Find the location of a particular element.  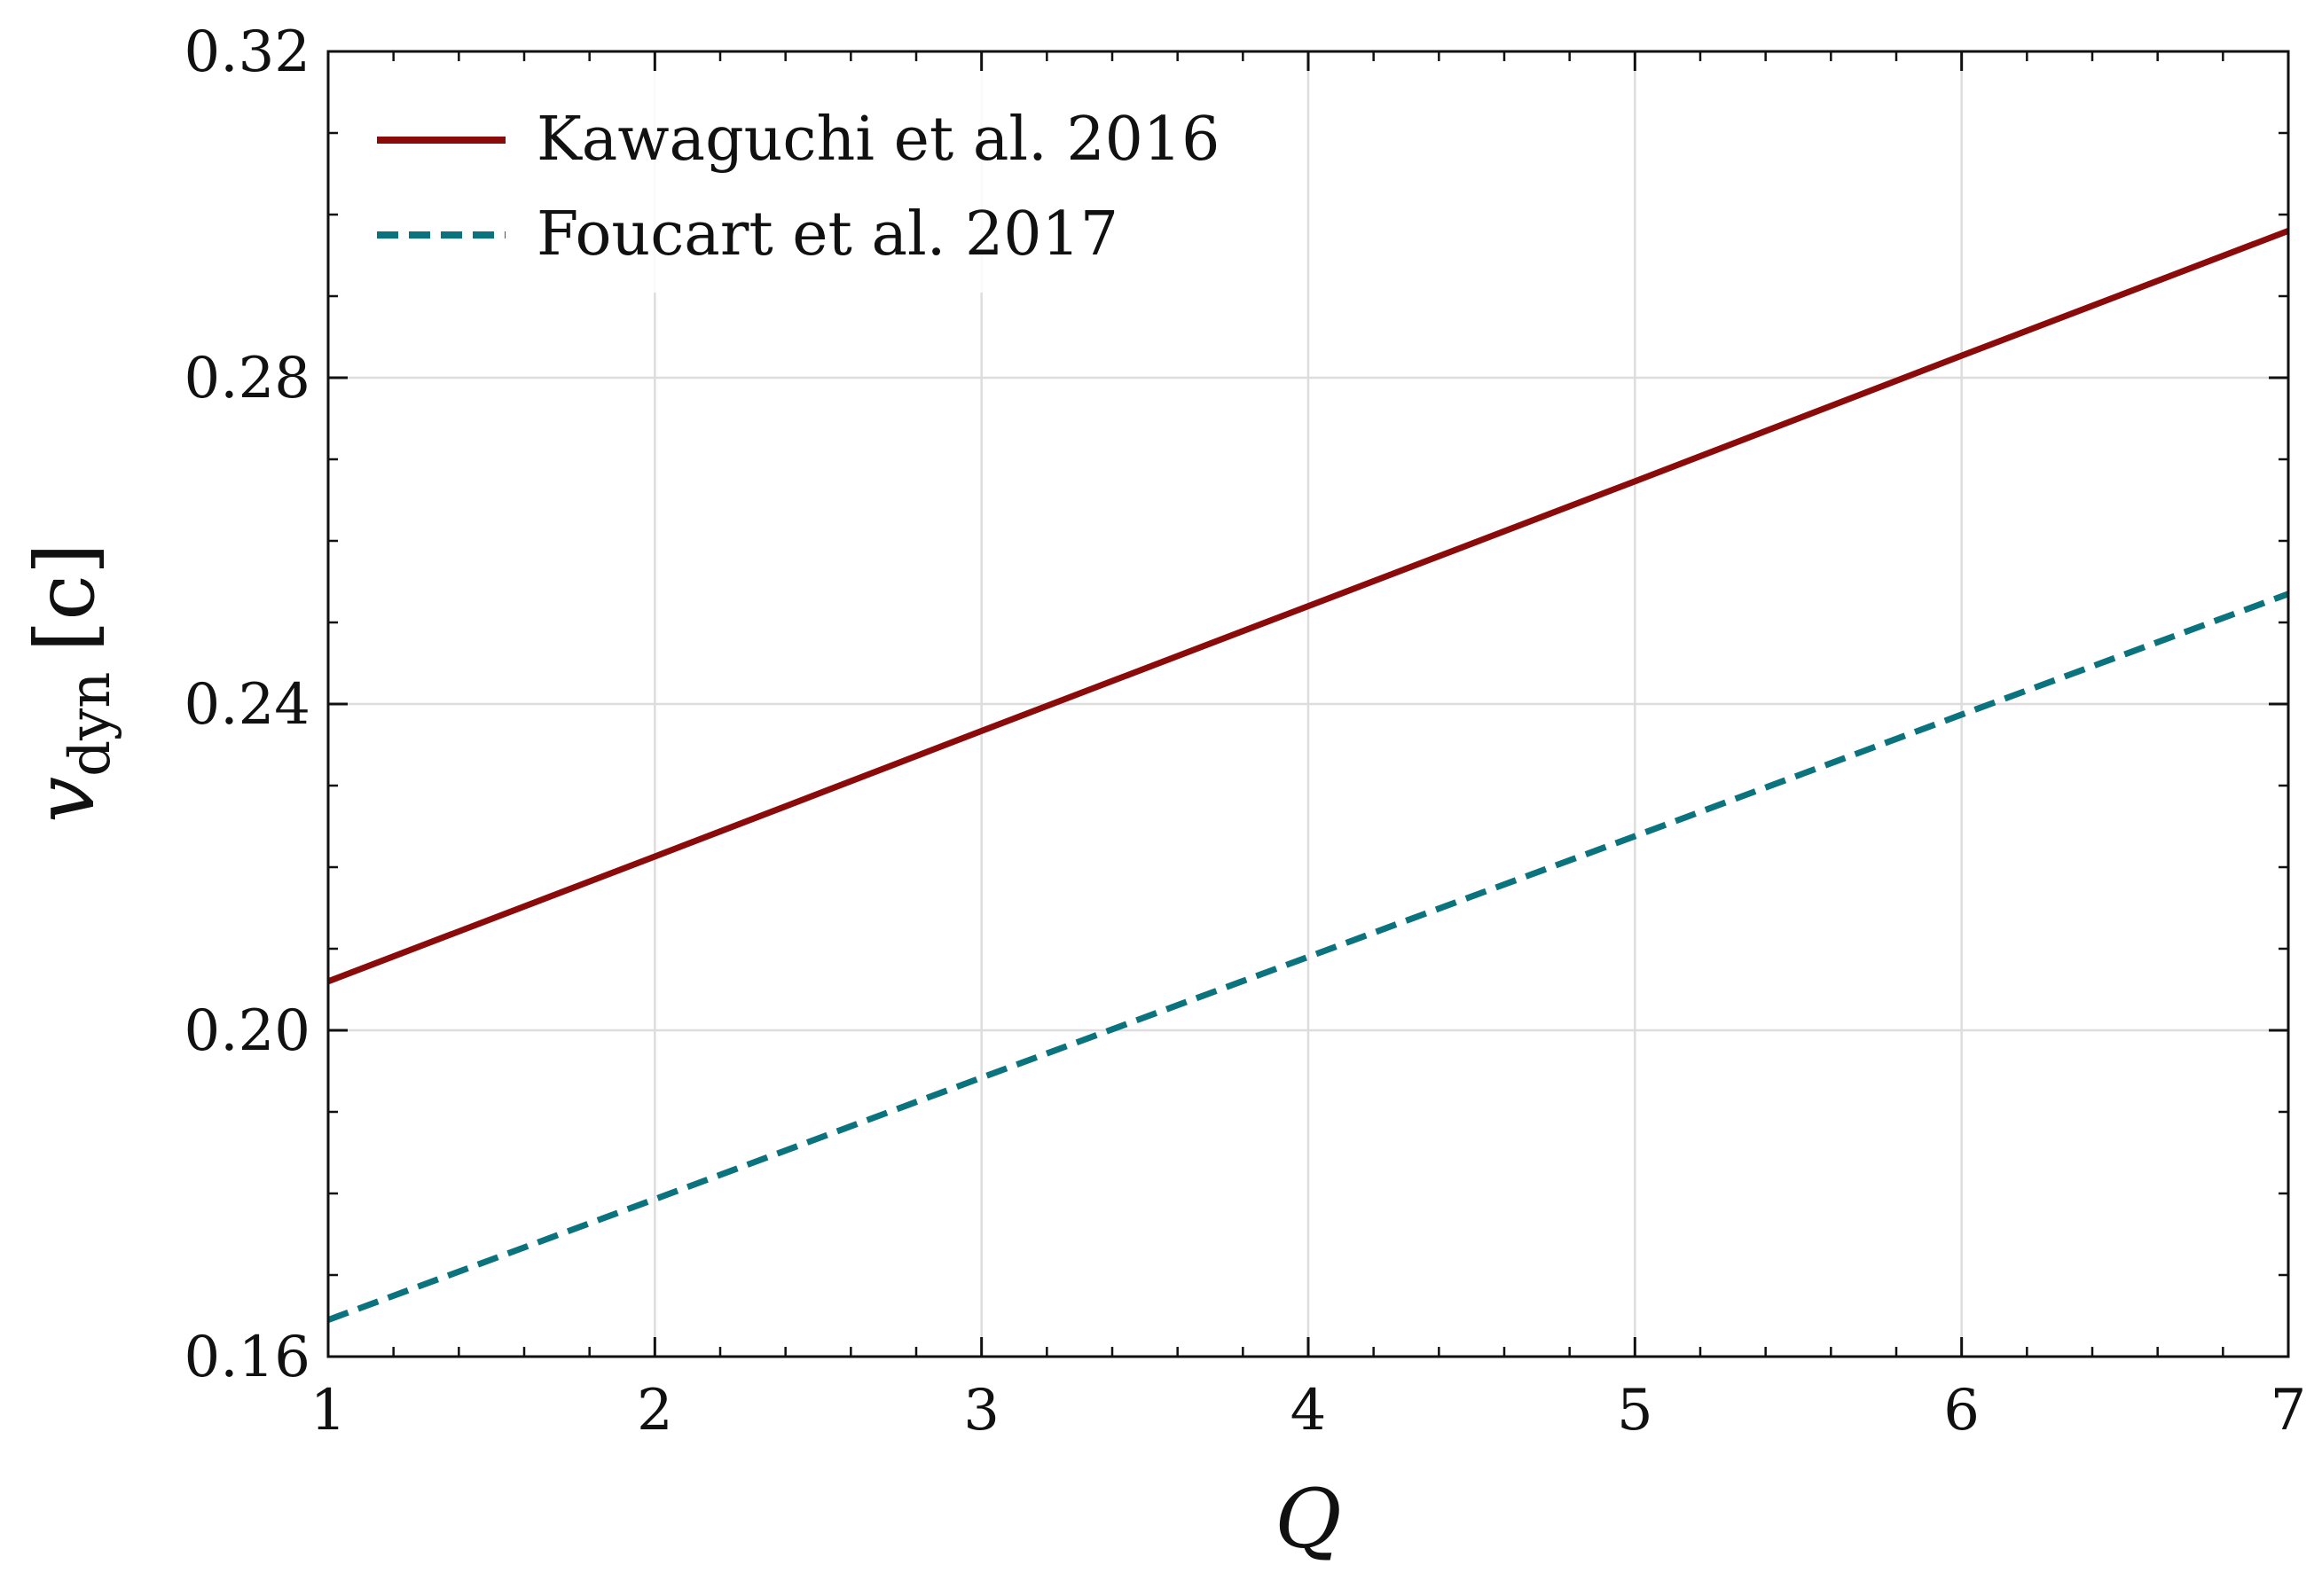

y-axis-label-unit: [c] is located at coordinates (65, 598).